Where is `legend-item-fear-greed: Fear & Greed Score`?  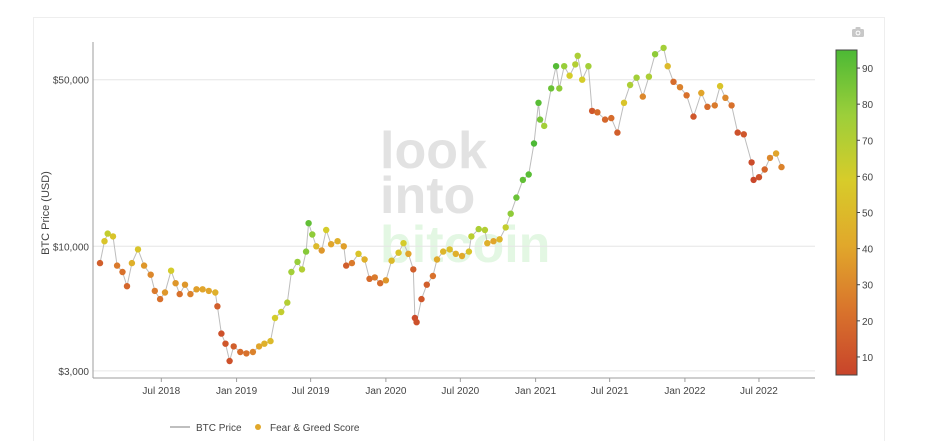 legend-item-fear-greed: Fear & Greed Score is located at coordinates (307, 428).